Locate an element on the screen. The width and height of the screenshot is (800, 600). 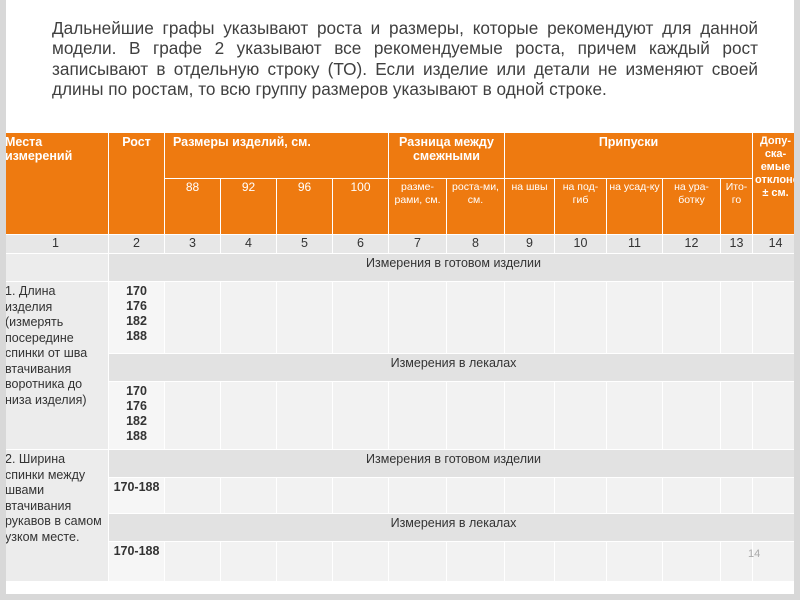
column-numbers-row: 1 2 3 4 5 6 7 8 9 10 11 12 13 14 is located at coordinates (401, 244).